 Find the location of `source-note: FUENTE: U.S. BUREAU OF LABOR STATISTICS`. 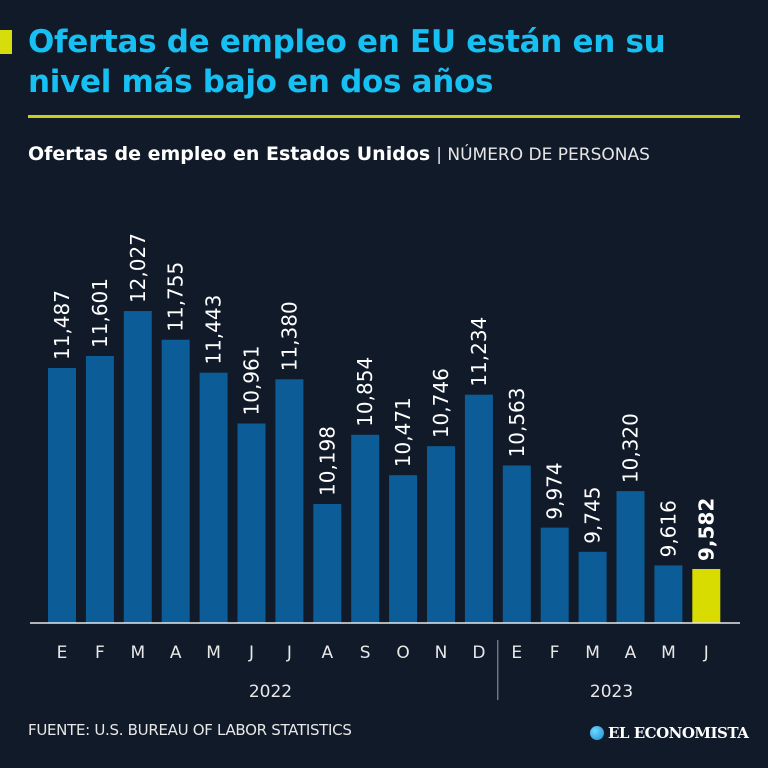

source-note: FUENTE: U.S. BUREAU OF LABOR STATISTICS is located at coordinates (190, 730).